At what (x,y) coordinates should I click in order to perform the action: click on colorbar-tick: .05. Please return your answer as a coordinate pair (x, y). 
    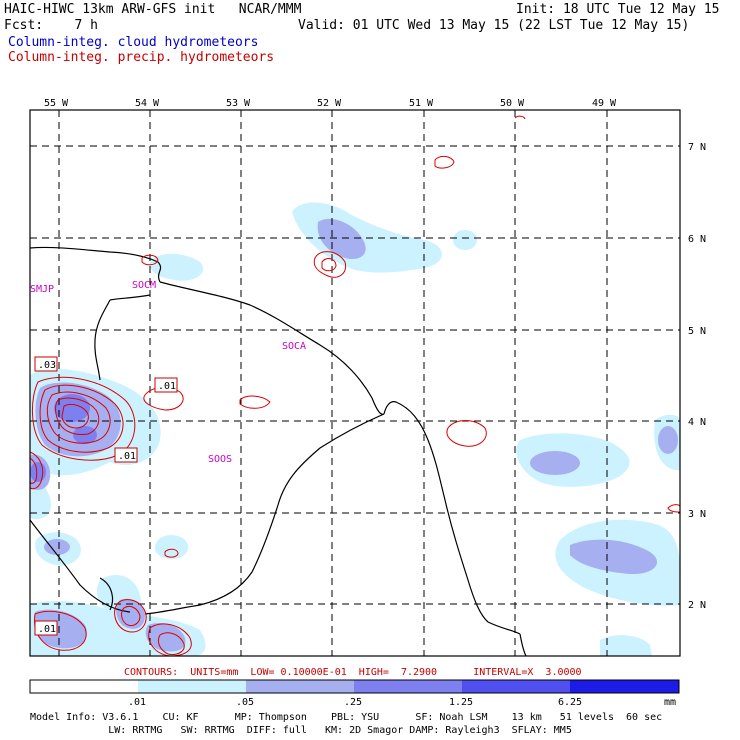
    Looking at the image, I should click on (245, 702).